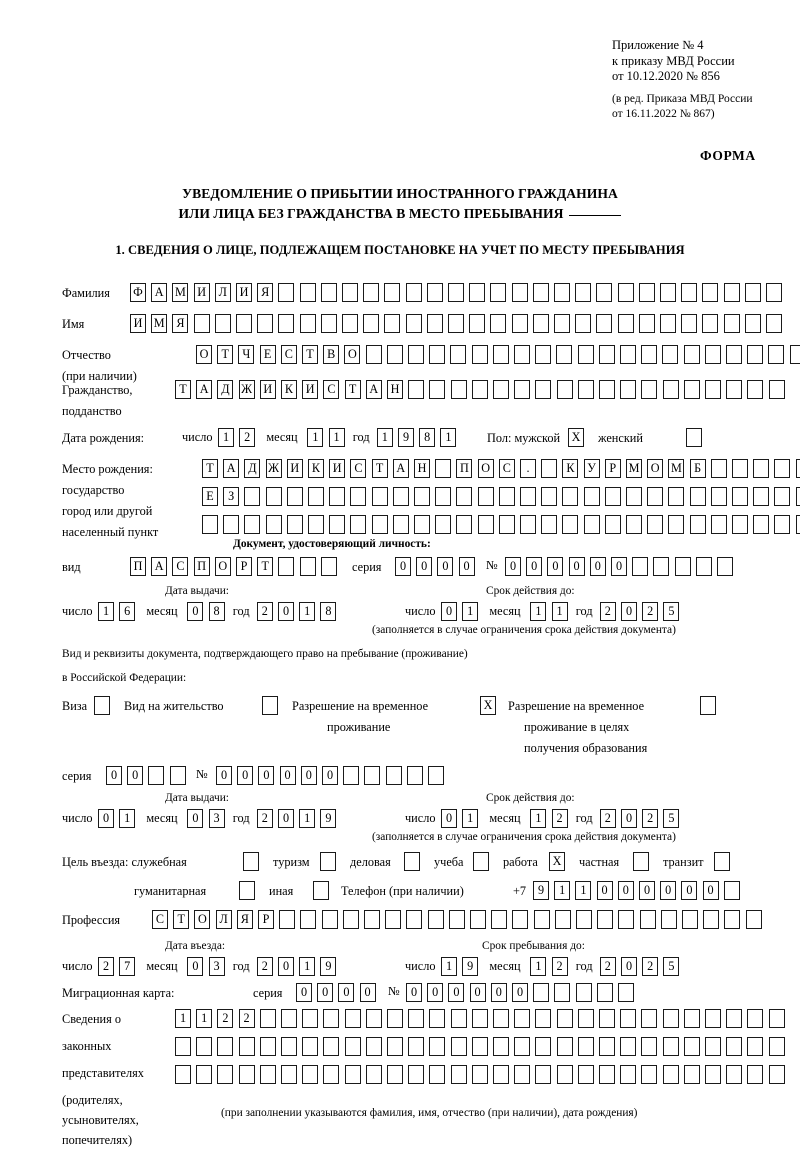 This screenshot has width=800, height=1163. What do you see at coordinates (694, 437) in the screenshot?
I see `sex-female-checkbox` at bounding box center [694, 437].